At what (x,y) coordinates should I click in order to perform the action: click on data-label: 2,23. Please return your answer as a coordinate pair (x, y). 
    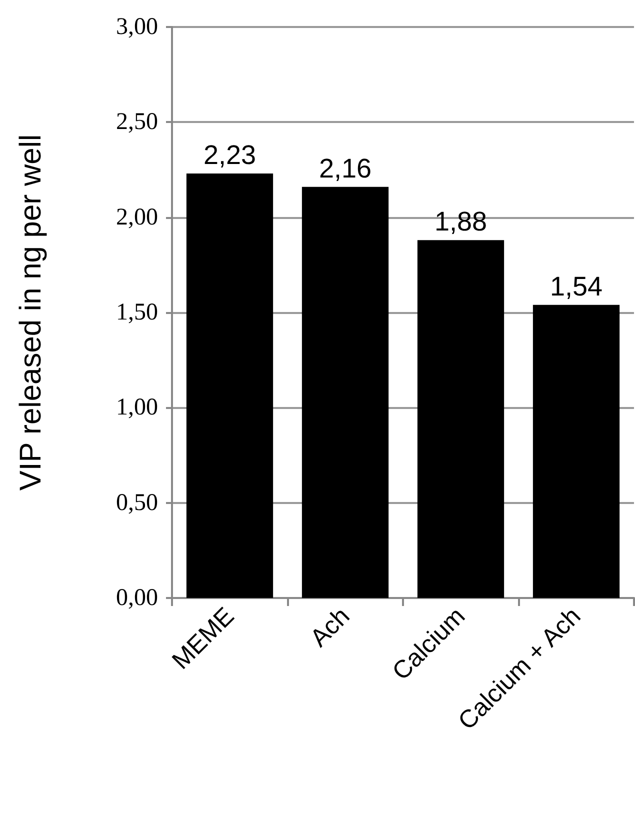
    Looking at the image, I should click on (229, 155).